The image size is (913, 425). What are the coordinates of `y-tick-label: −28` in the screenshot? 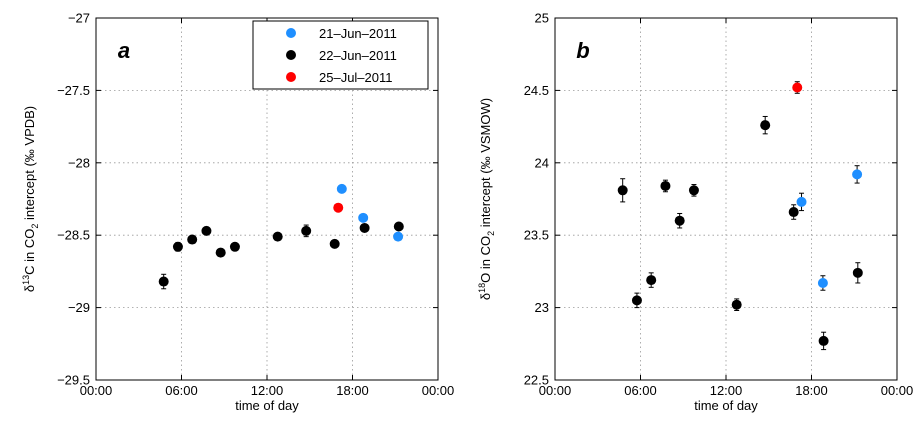 It's located at (79, 162).